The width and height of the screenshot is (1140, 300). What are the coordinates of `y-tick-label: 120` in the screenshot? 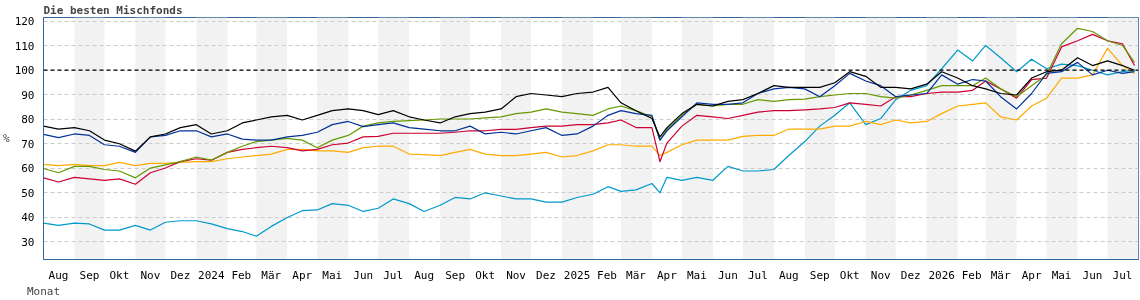 It's located at (24, 22).